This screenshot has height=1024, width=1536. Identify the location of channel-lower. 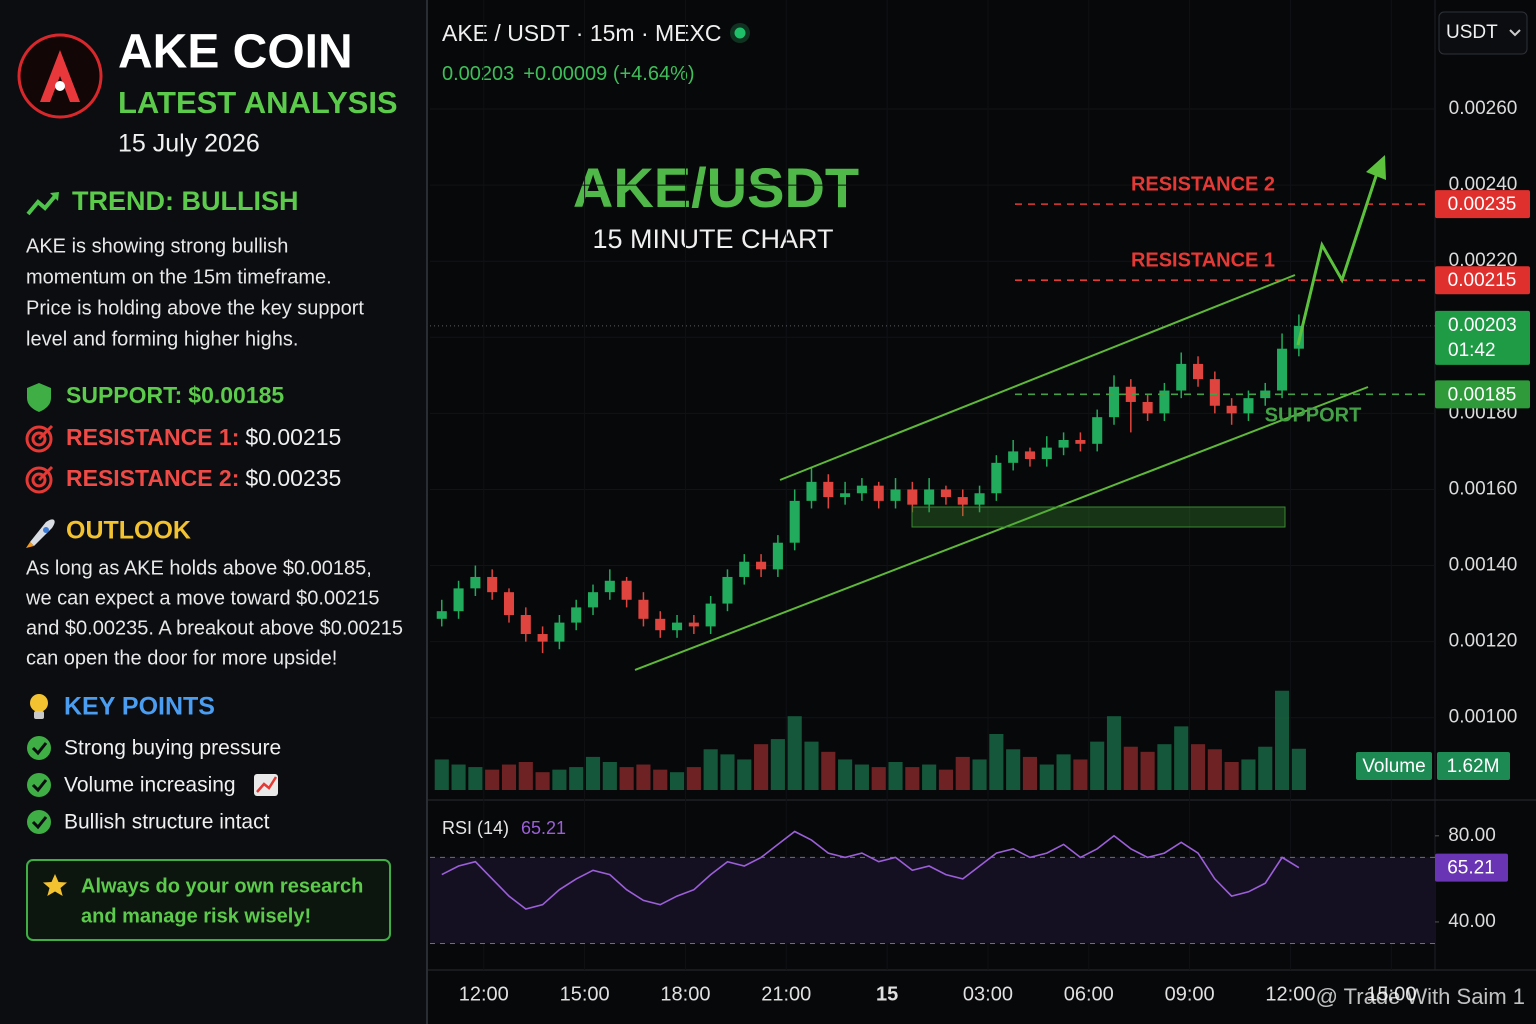
(1001, 528).